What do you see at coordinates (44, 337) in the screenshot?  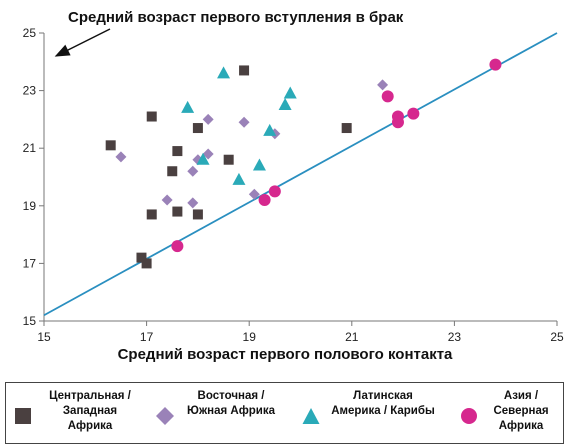 I see `x-tick-label: 15` at bounding box center [44, 337].